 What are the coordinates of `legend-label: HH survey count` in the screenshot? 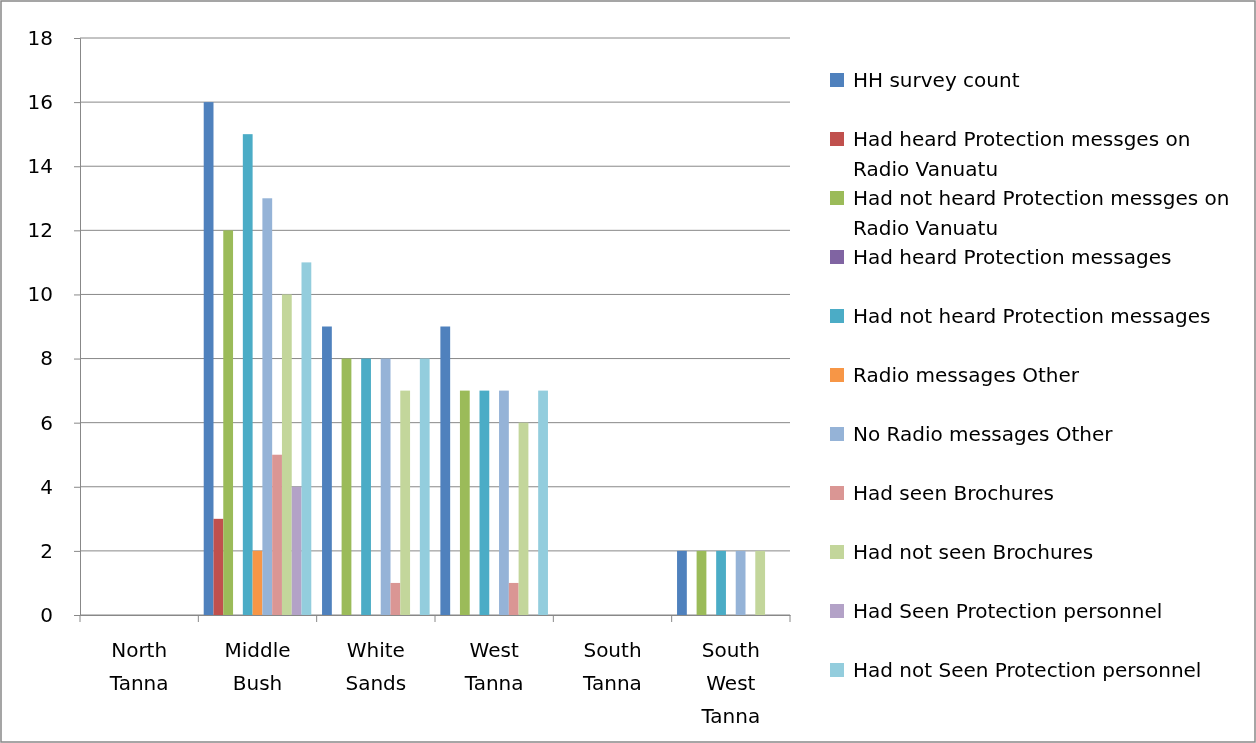 It's located at (936, 80).